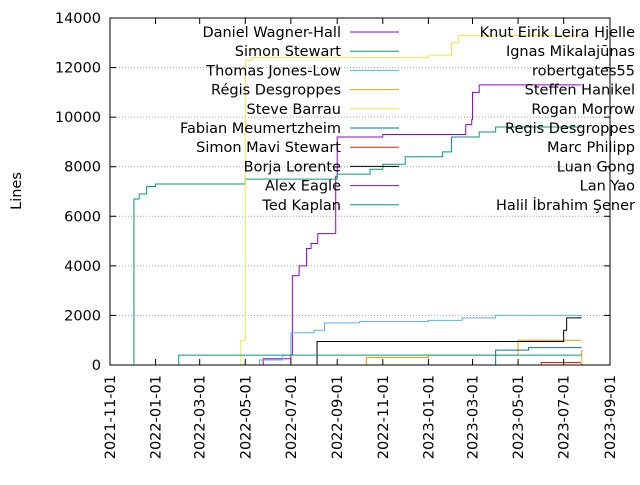 This screenshot has width=640, height=485. What do you see at coordinates (292, 417) in the screenshot?
I see `x-tick-label: 2022-07-01` at bounding box center [292, 417].